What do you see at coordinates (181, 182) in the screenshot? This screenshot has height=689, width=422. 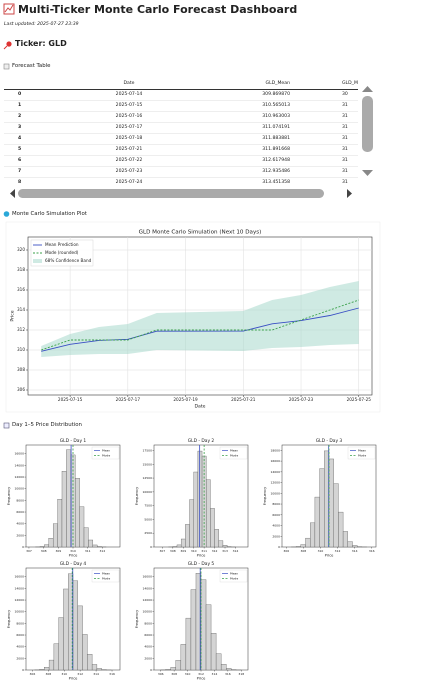 I see `table-row: 8 2025-07-24 313.451358 31` at bounding box center [181, 182].